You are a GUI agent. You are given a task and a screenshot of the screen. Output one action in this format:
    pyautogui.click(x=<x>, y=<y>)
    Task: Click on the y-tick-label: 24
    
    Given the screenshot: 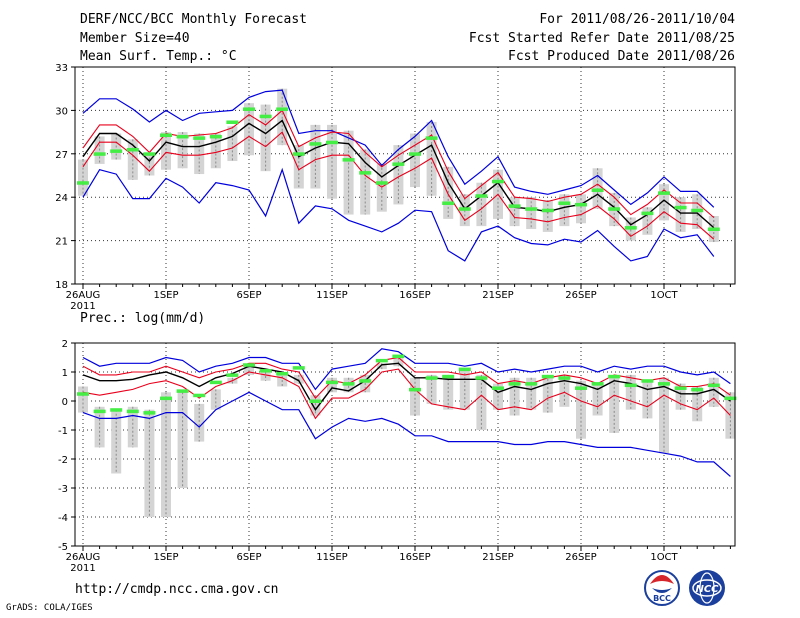 What is the action you would take?
    pyautogui.click(x=61, y=198)
    